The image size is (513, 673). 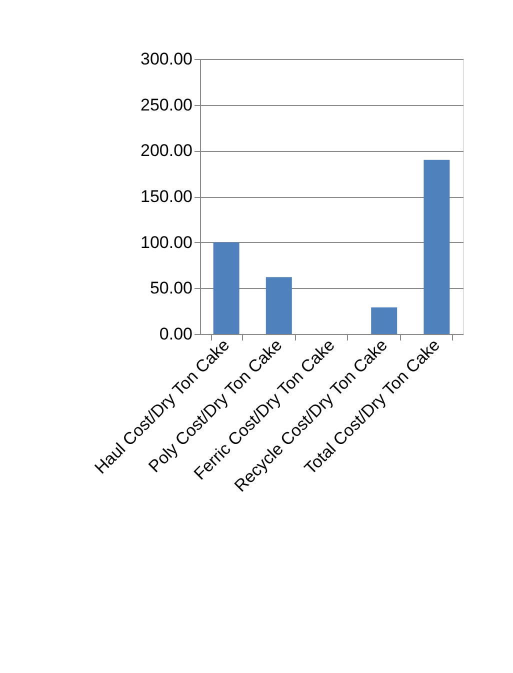 What do you see at coordinates (166, 104) in the screenshot?
I see `y-tick-label: 250.00` at bounding box center [166, 104].